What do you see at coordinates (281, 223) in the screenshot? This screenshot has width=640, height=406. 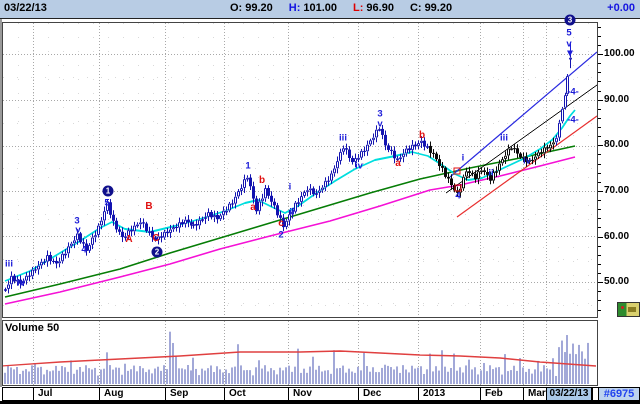 I see `wave-label-red-c: c` at bounding box center [281, 223].